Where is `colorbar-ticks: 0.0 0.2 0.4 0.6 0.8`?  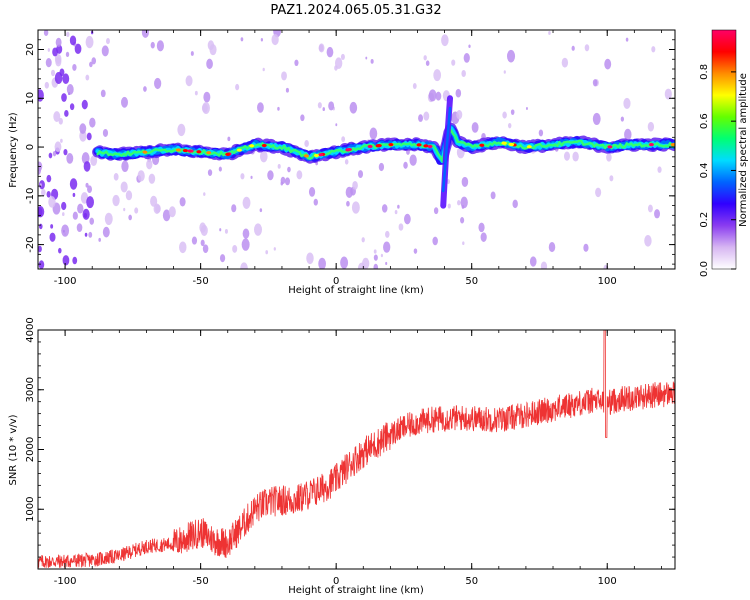
colorbar-ticks: 0.0 0.2 0.4 0.6 0.8 is located at coordinates (717, 170).